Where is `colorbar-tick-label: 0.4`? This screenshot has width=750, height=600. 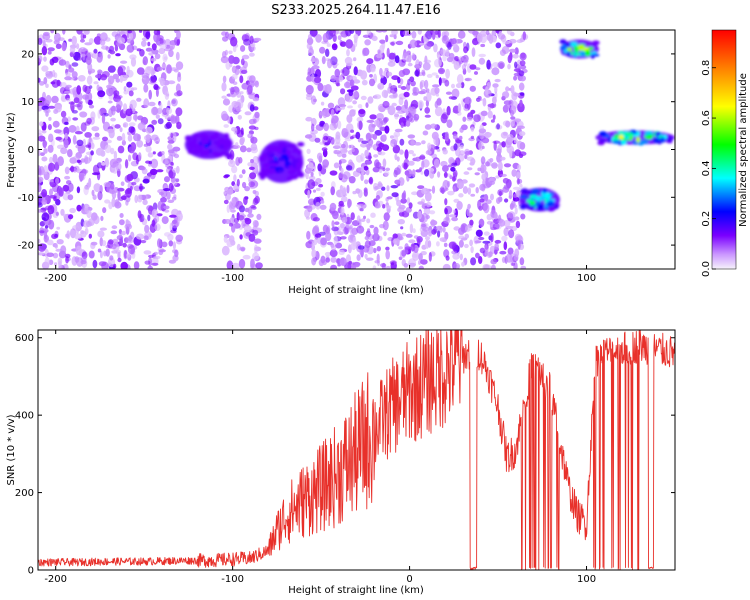 colorbar-tick-label: 0.4 is located at coordinates (706, 168).